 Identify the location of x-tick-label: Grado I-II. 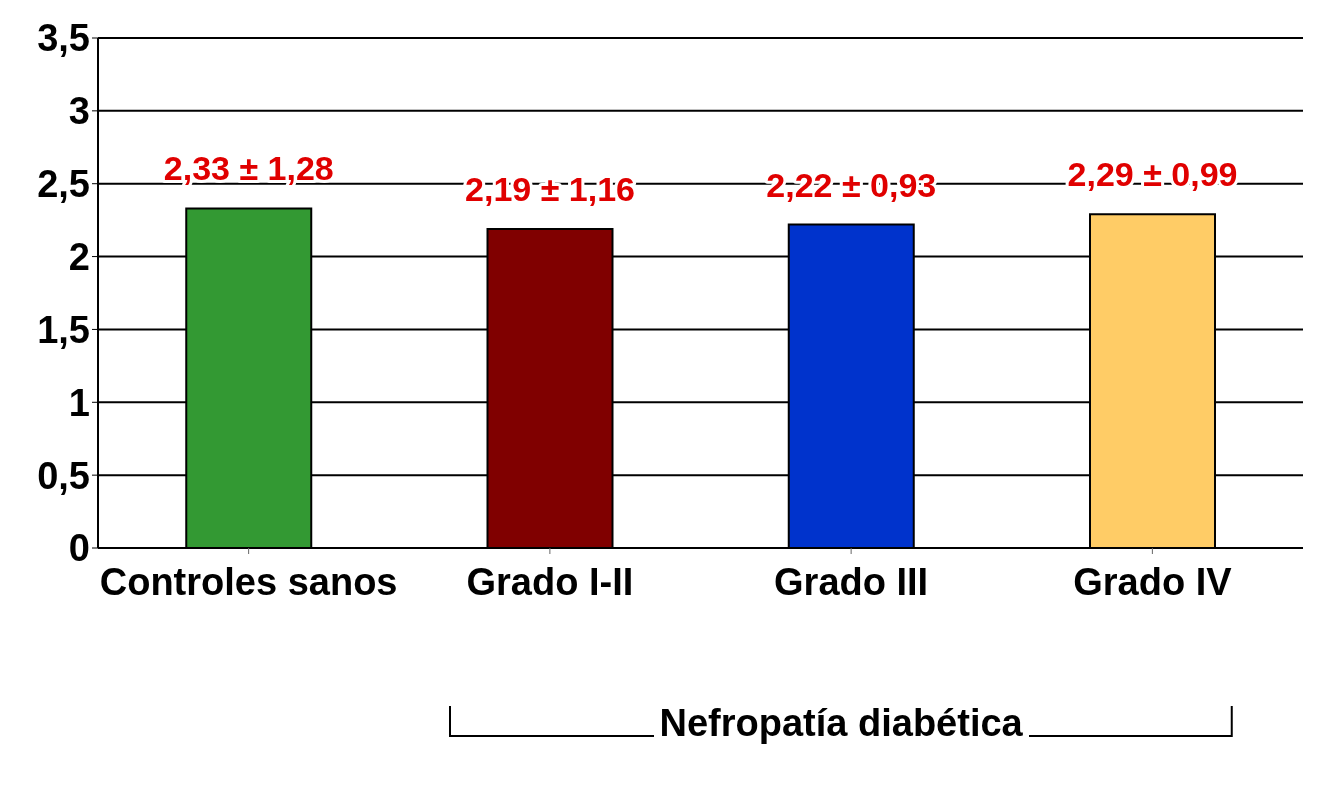
(550, 581).